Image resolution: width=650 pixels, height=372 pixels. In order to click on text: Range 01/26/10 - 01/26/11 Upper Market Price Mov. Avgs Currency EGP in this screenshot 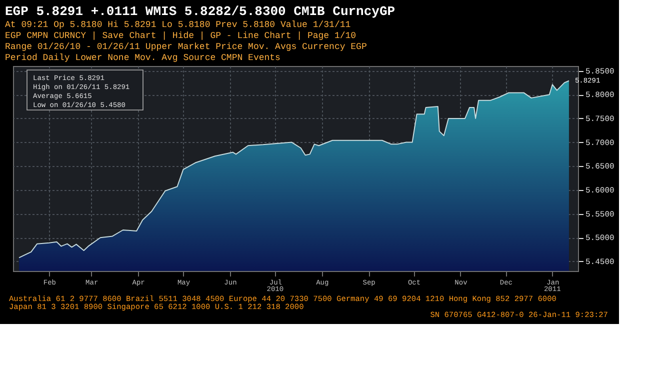, I will do `click(186, 47)`.